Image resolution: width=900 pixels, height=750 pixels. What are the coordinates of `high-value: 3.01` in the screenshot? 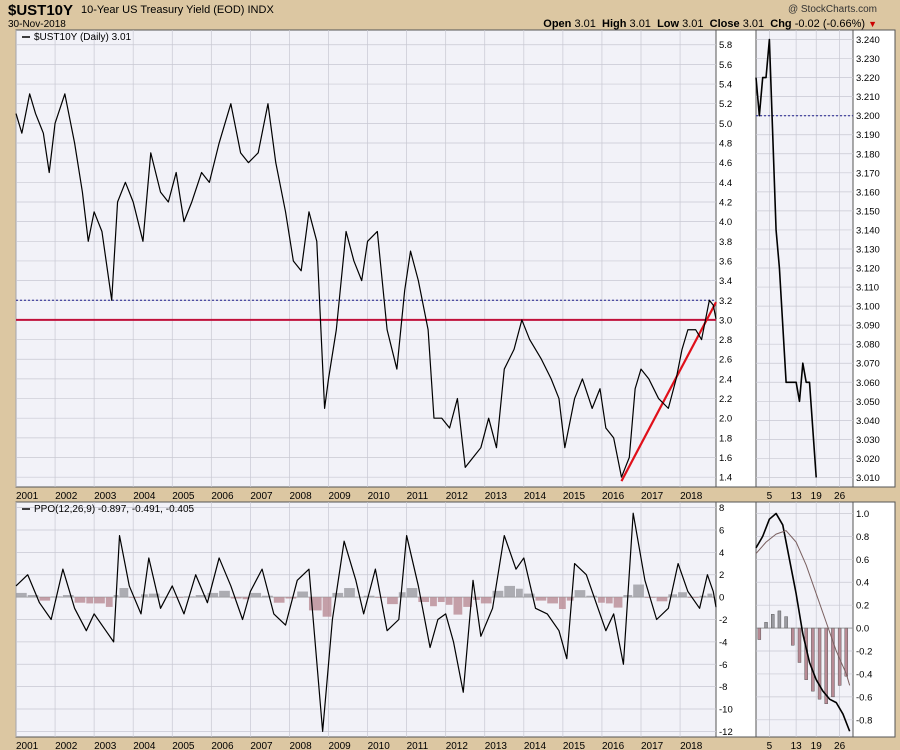 It's located at (640, 24).